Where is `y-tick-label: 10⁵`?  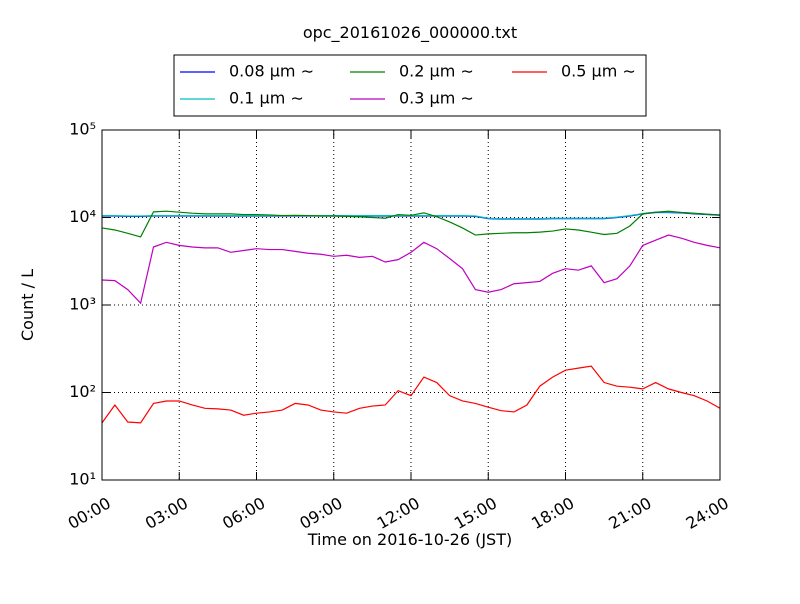 y-tick-label: 10⁵ is located at coordinates (82, 129).